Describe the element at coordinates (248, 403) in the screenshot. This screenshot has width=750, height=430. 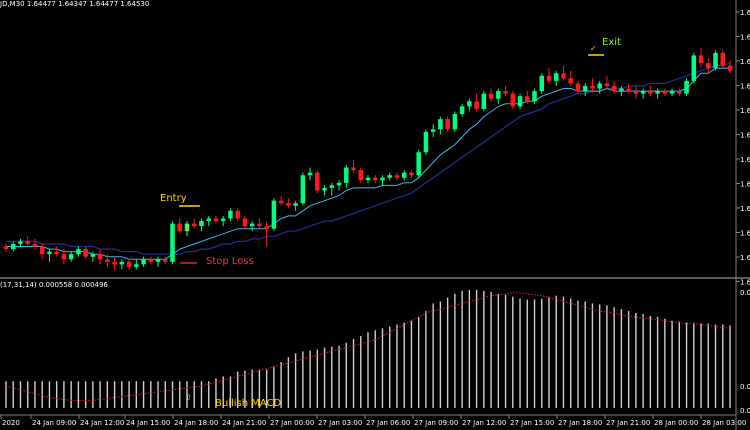
I see `bullish-macd-label: Bullish MACD` at that location.